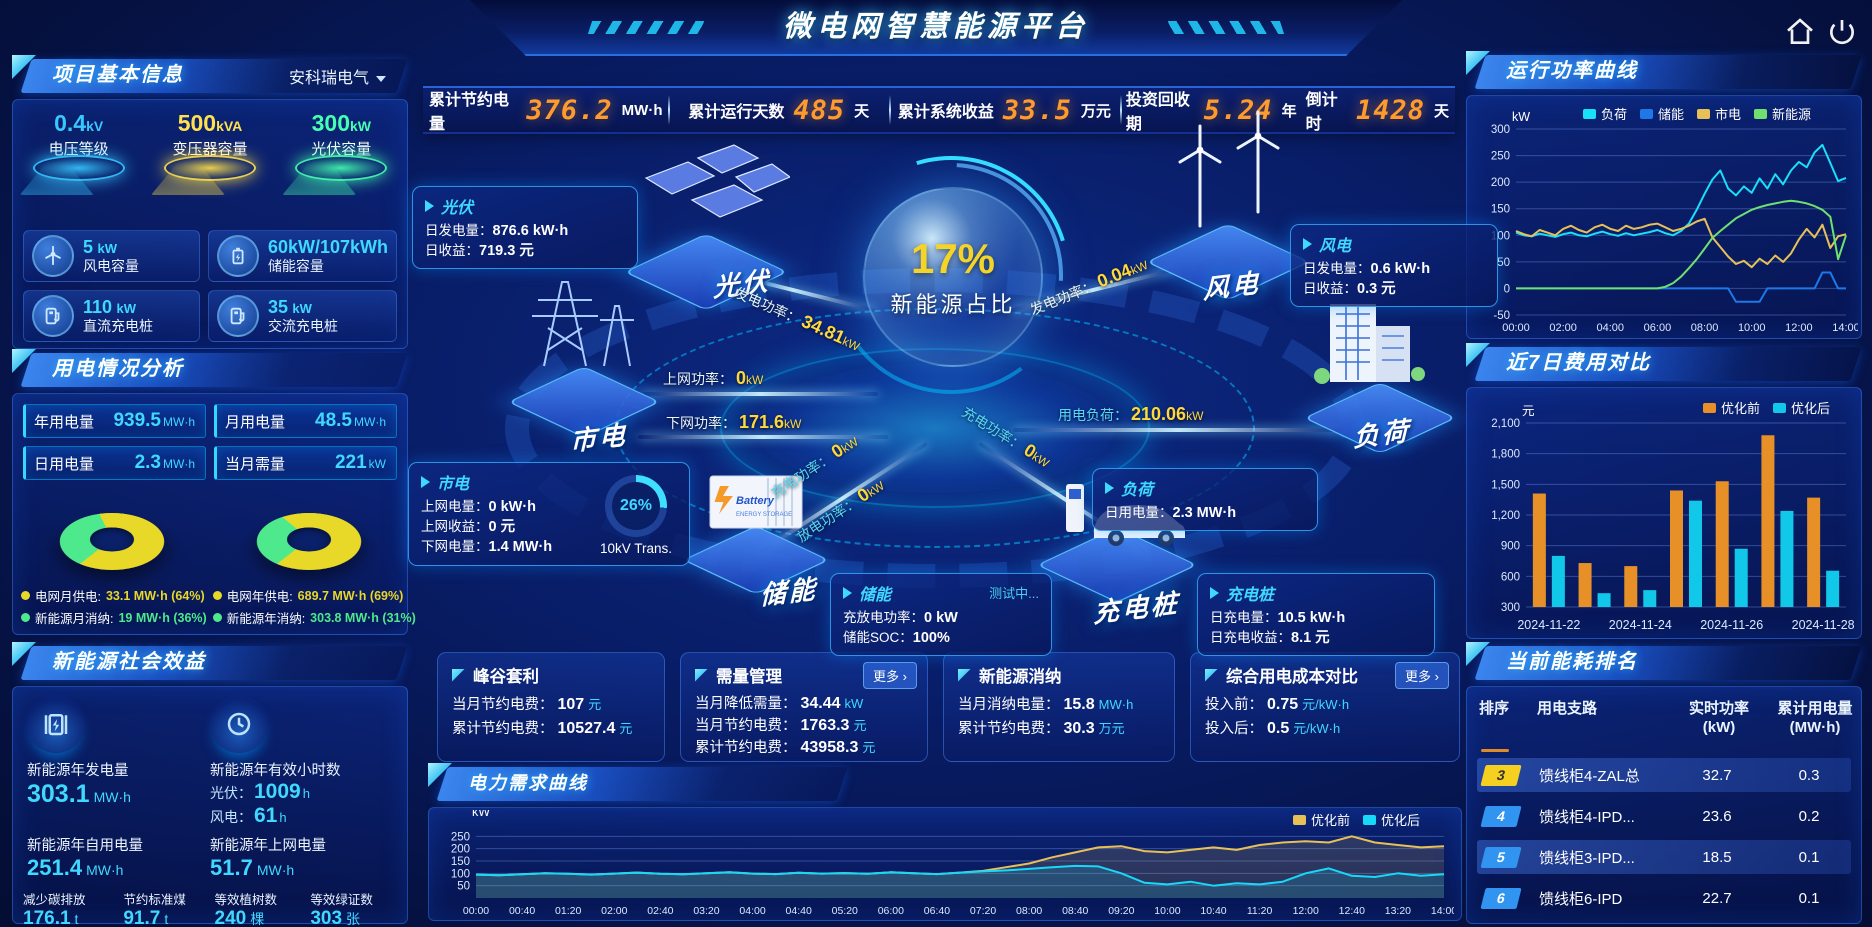 This screenshot has width=1872, height=927. Describe the element at coordinates (525, 227) in the screenshot. I see `pv-info-card: 光伏 日发电量：876.6 kW·h 日收益：719.3 元` at that location.